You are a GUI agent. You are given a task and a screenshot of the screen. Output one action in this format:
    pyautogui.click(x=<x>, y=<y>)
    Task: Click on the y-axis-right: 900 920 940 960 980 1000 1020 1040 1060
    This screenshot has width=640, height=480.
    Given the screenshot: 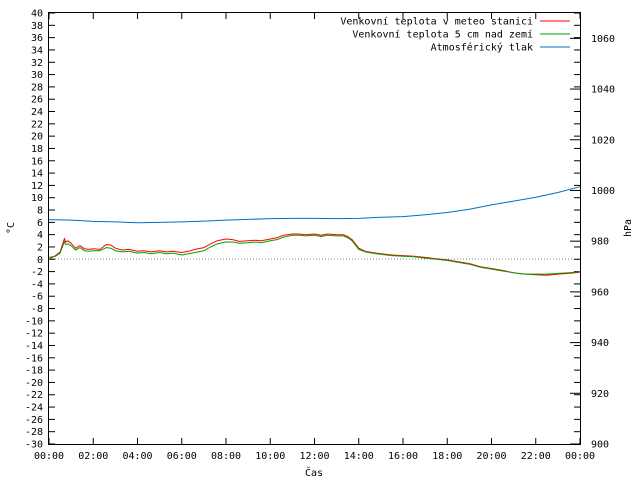 What is the action you would take?
    pyautogui.click(x=592, y=242)
    